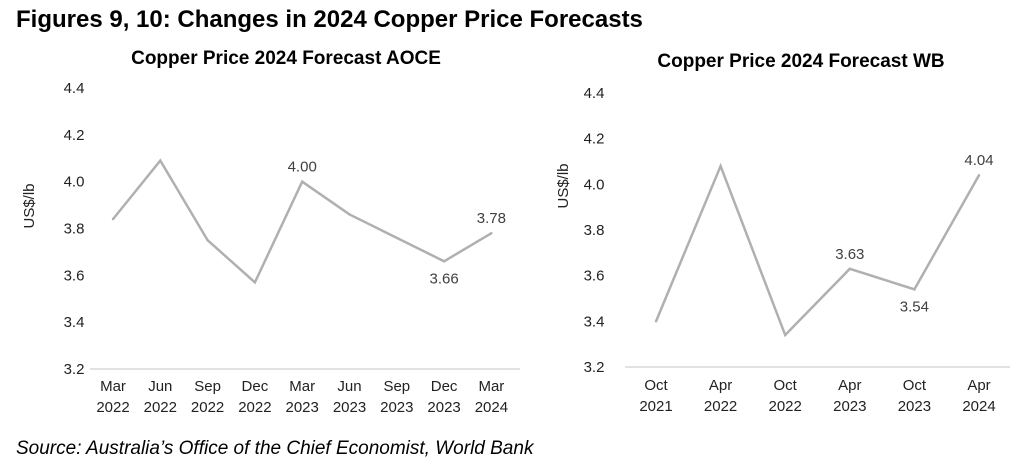  What do you see at coordinates (978, 160) in the screenshot?
I see `data-label: 4.04` at bounding box center [978, 160].